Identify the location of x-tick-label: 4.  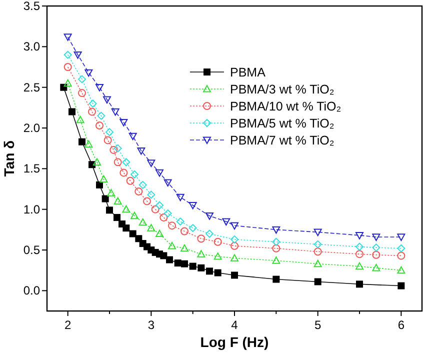
(234, 325).